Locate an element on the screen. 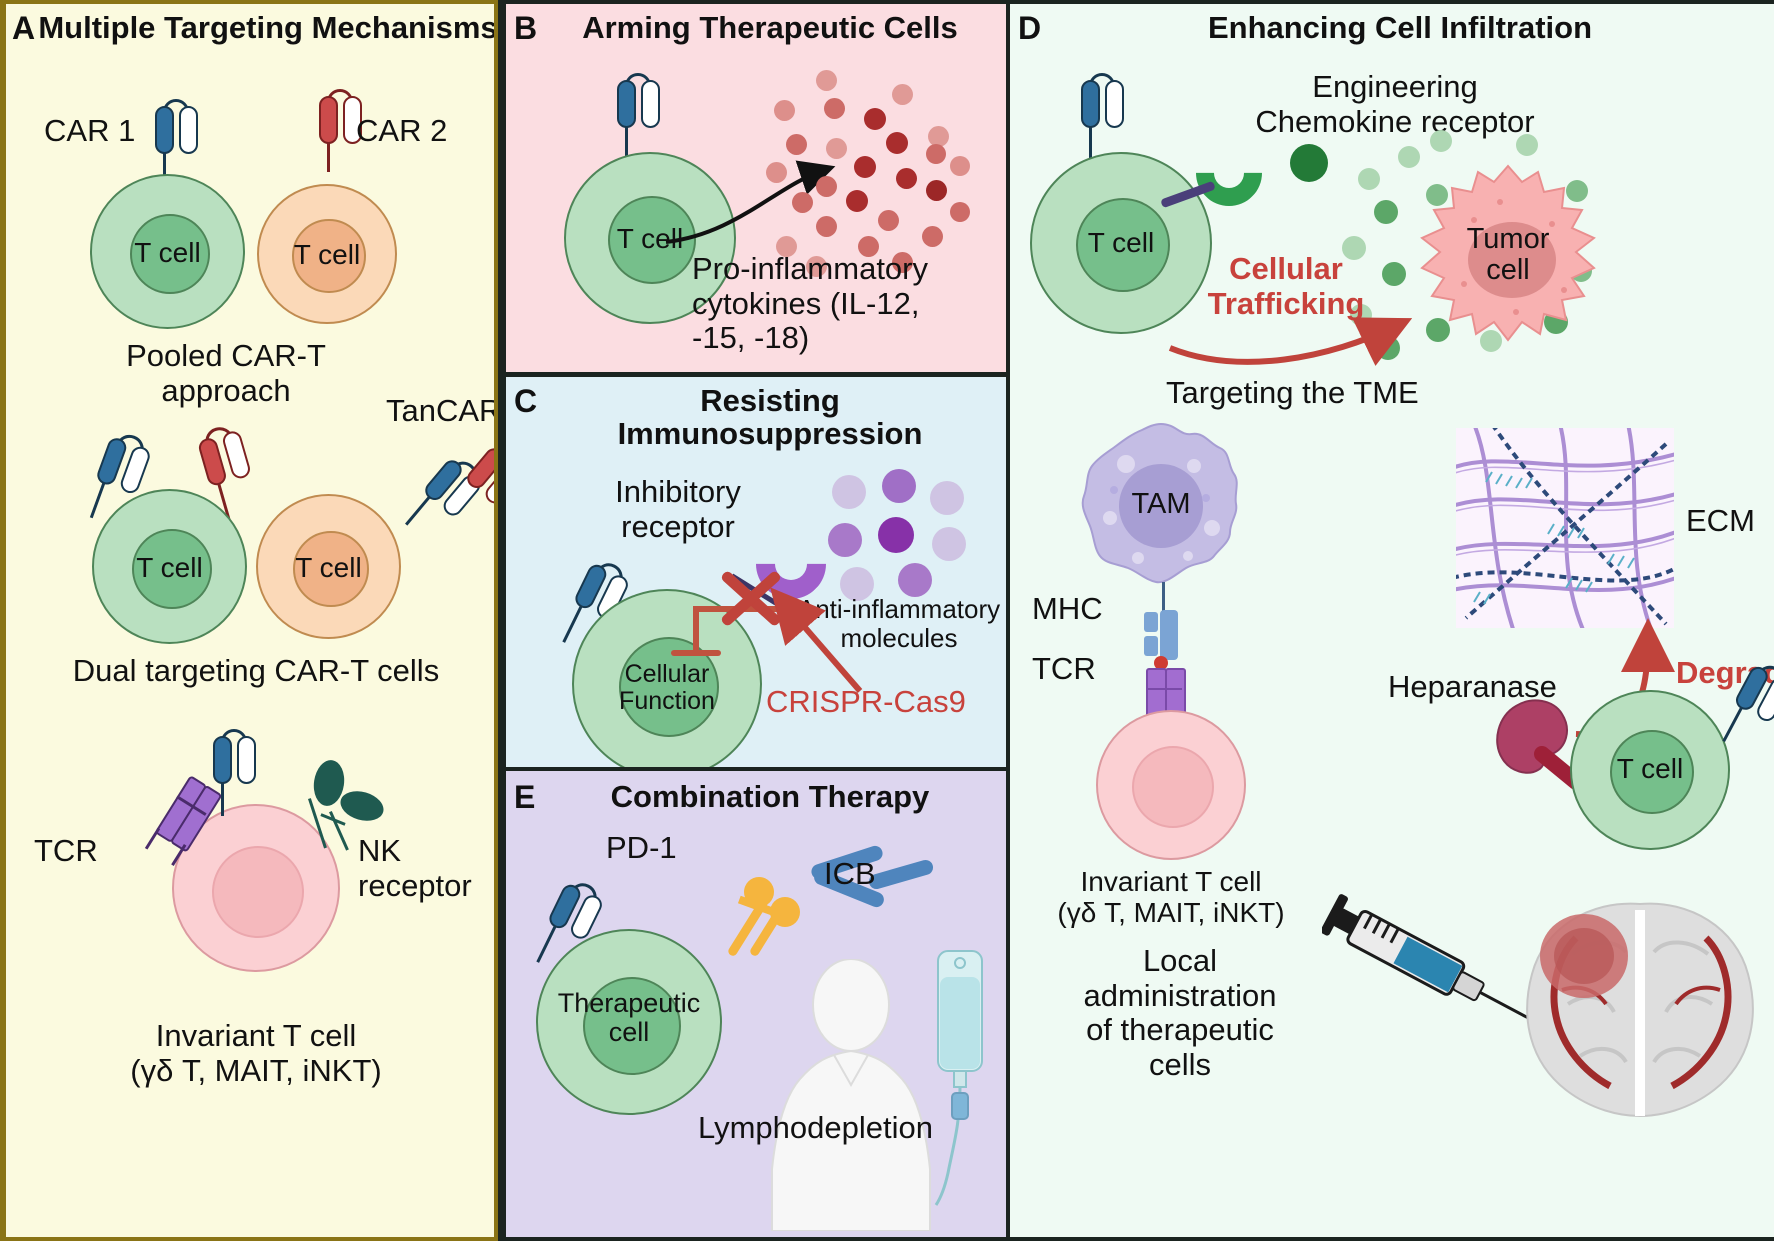 The height and width of the screenshot is (1241, 1774). local-line-1: Local is located at coordinates (1180, 960).